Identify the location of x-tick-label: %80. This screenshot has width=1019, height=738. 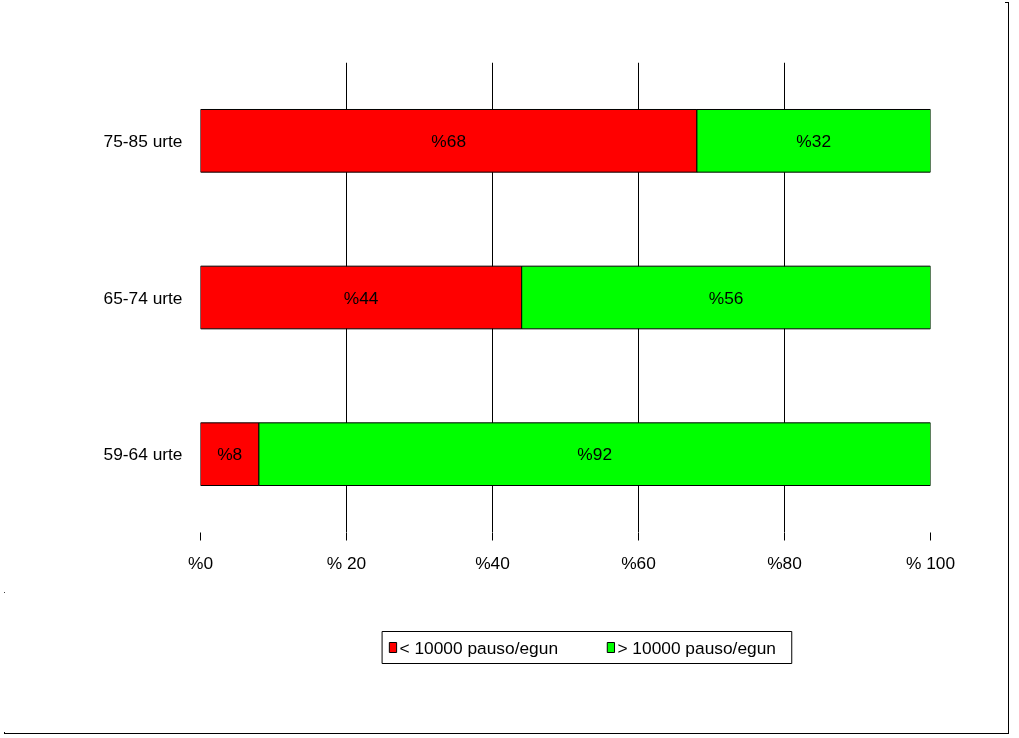
(784, 562).